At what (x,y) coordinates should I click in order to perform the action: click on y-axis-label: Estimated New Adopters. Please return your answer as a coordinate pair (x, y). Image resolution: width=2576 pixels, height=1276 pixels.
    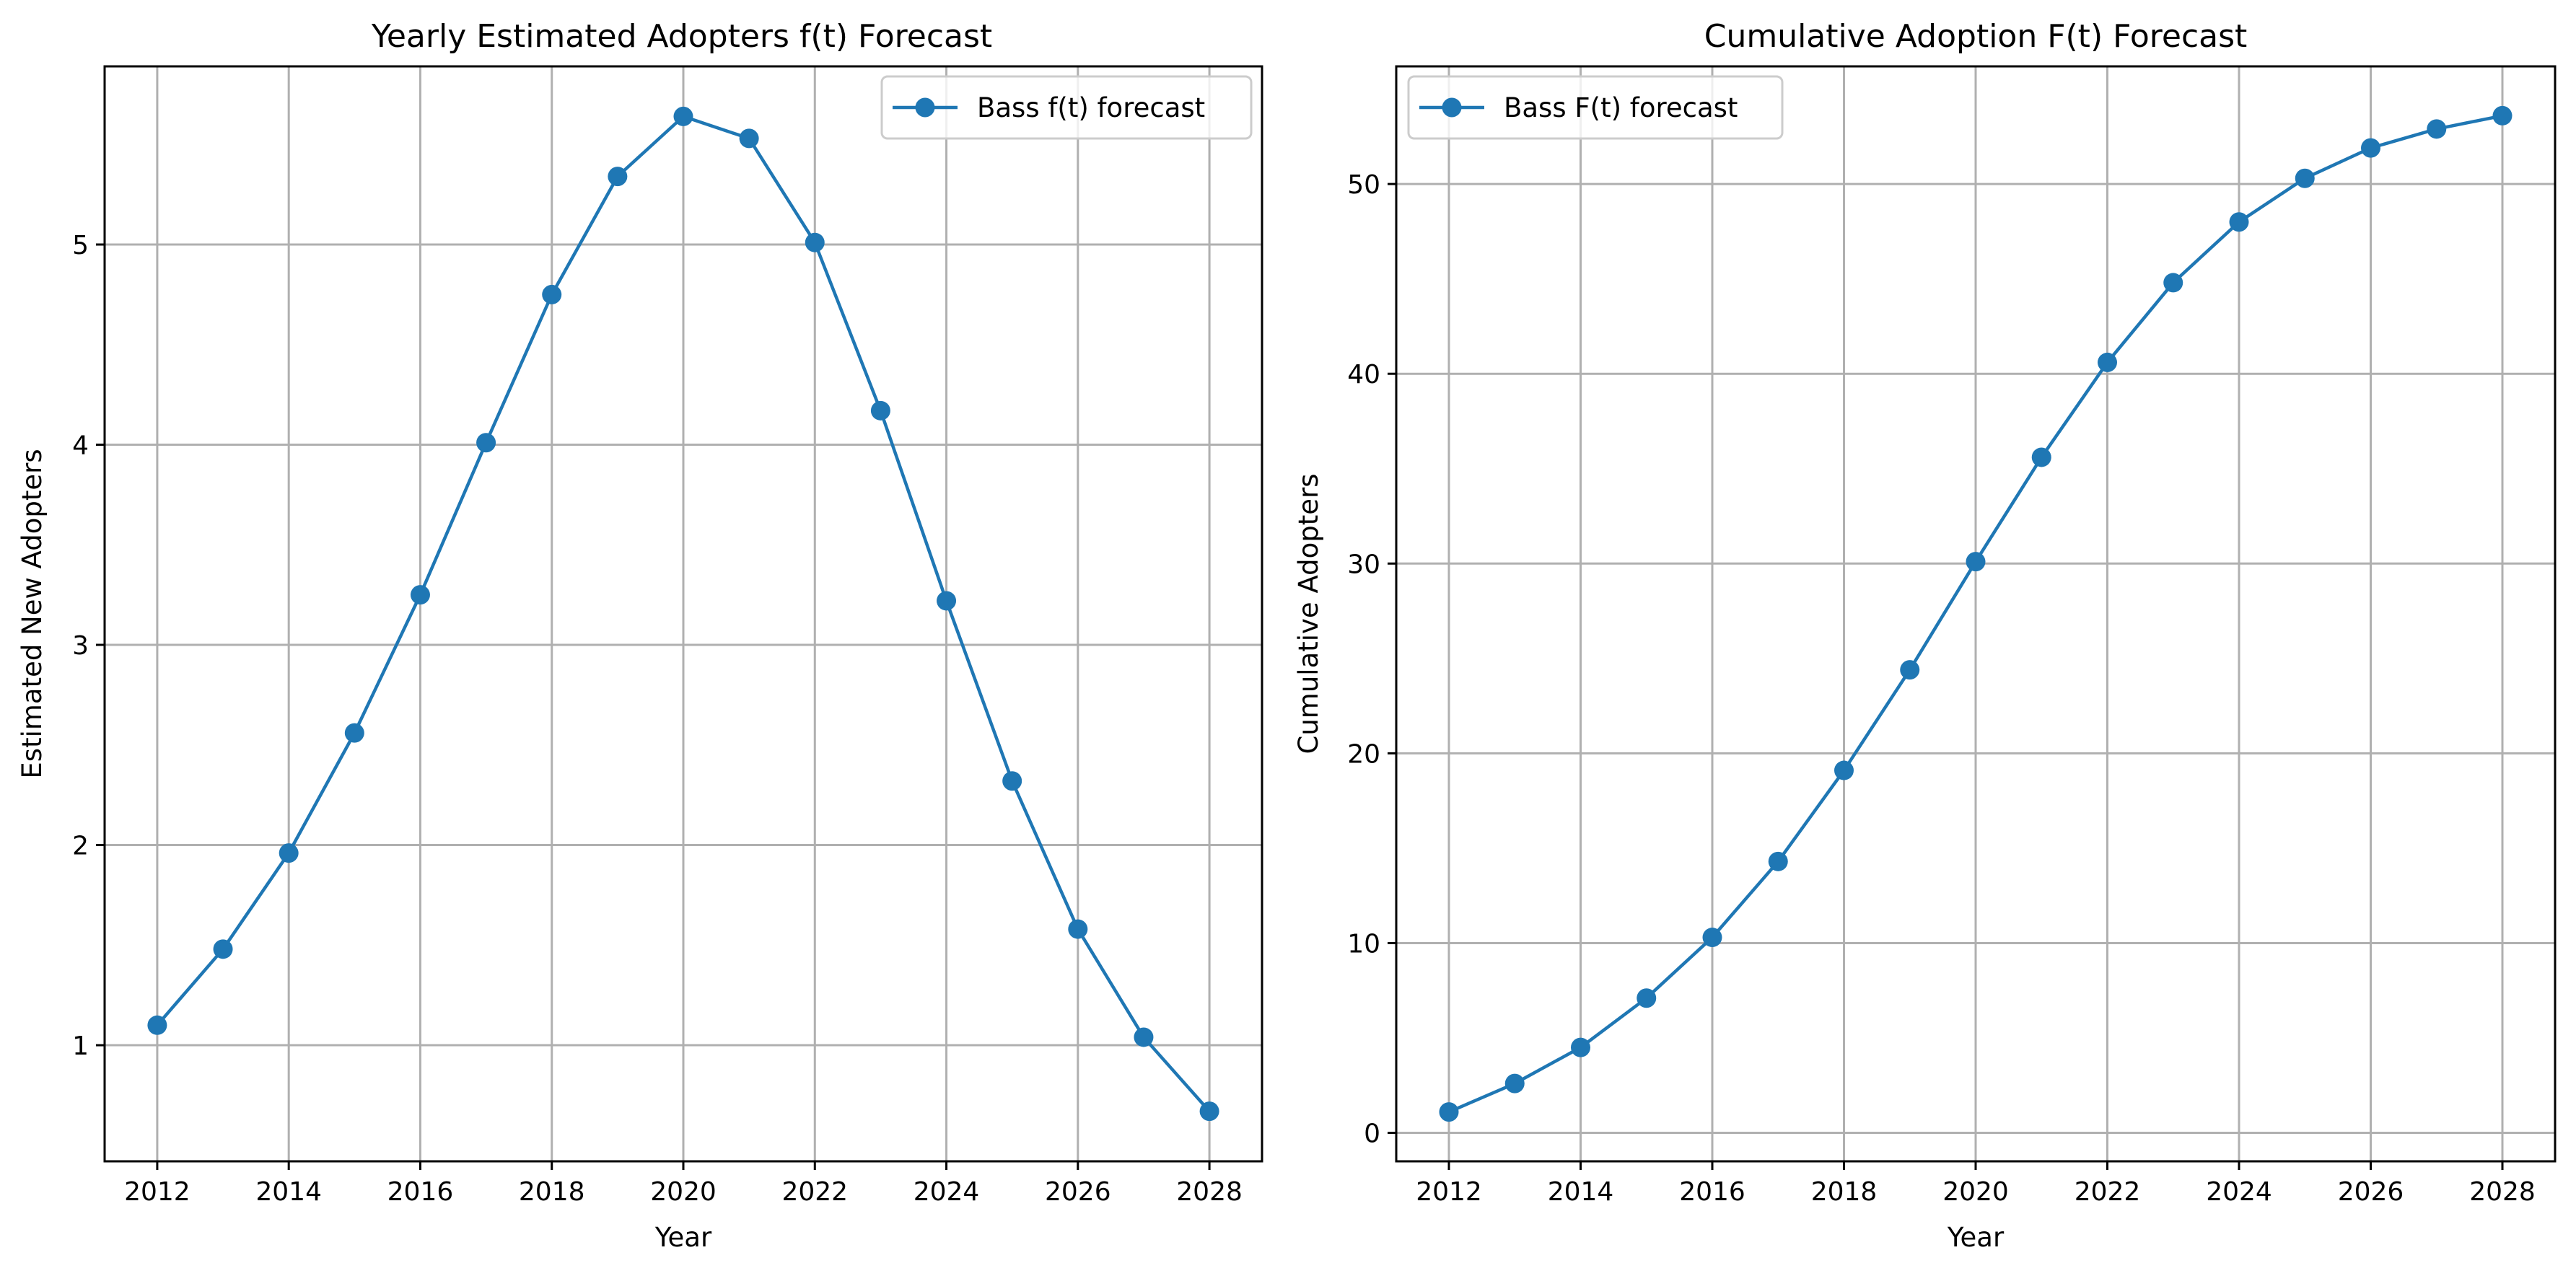
    Looking at the image, I should click on (32, 614).